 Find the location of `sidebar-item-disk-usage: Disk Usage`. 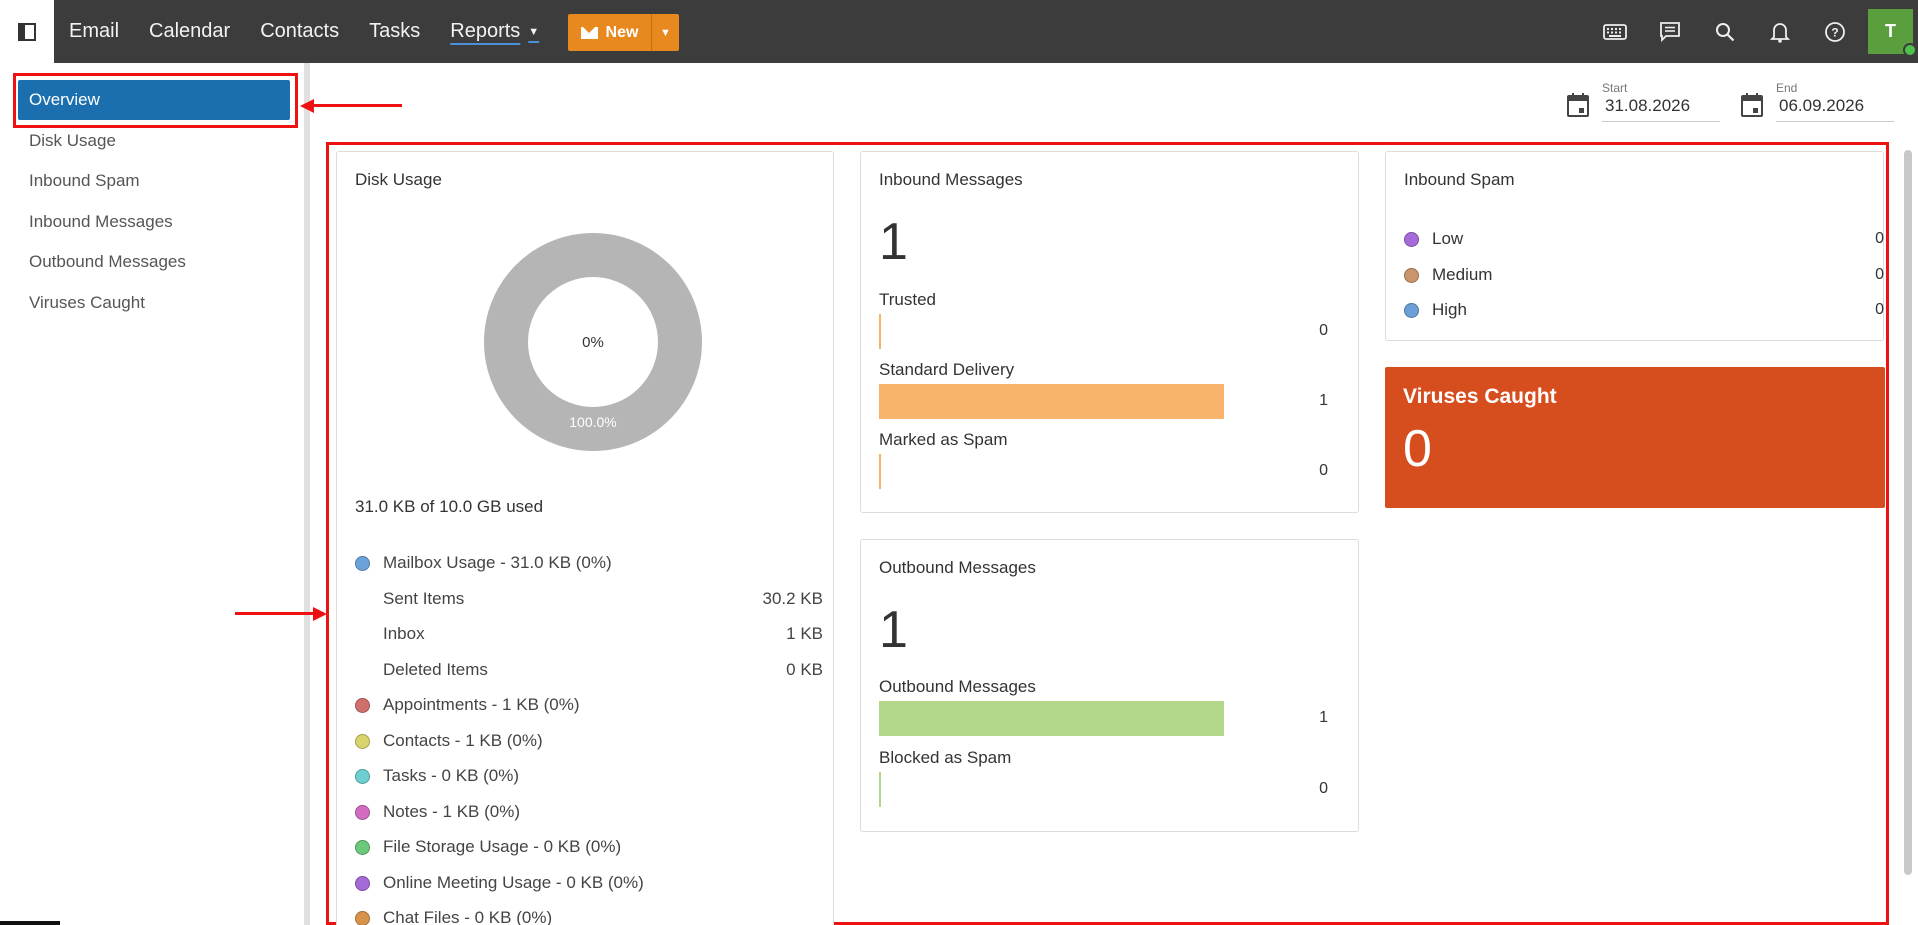

sidebar-item-disk-usage: Disk Usage is located at coordinates (154, 141).